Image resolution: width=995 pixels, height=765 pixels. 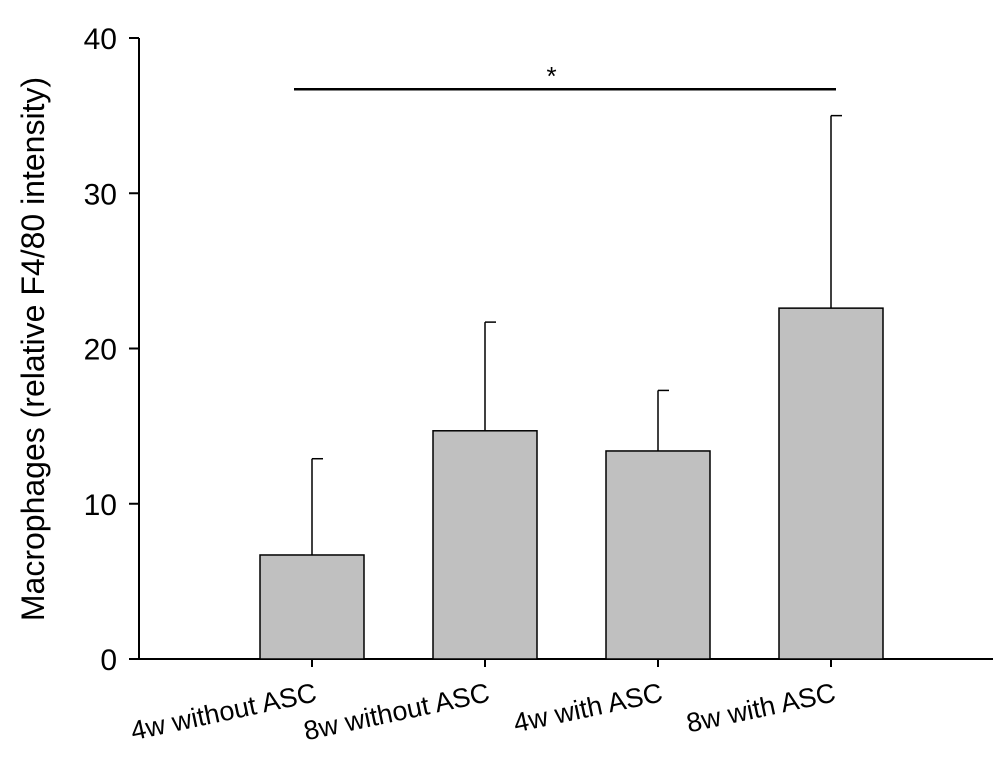 I want to click on y-tick-label: 0, so click(x=108, y=660).